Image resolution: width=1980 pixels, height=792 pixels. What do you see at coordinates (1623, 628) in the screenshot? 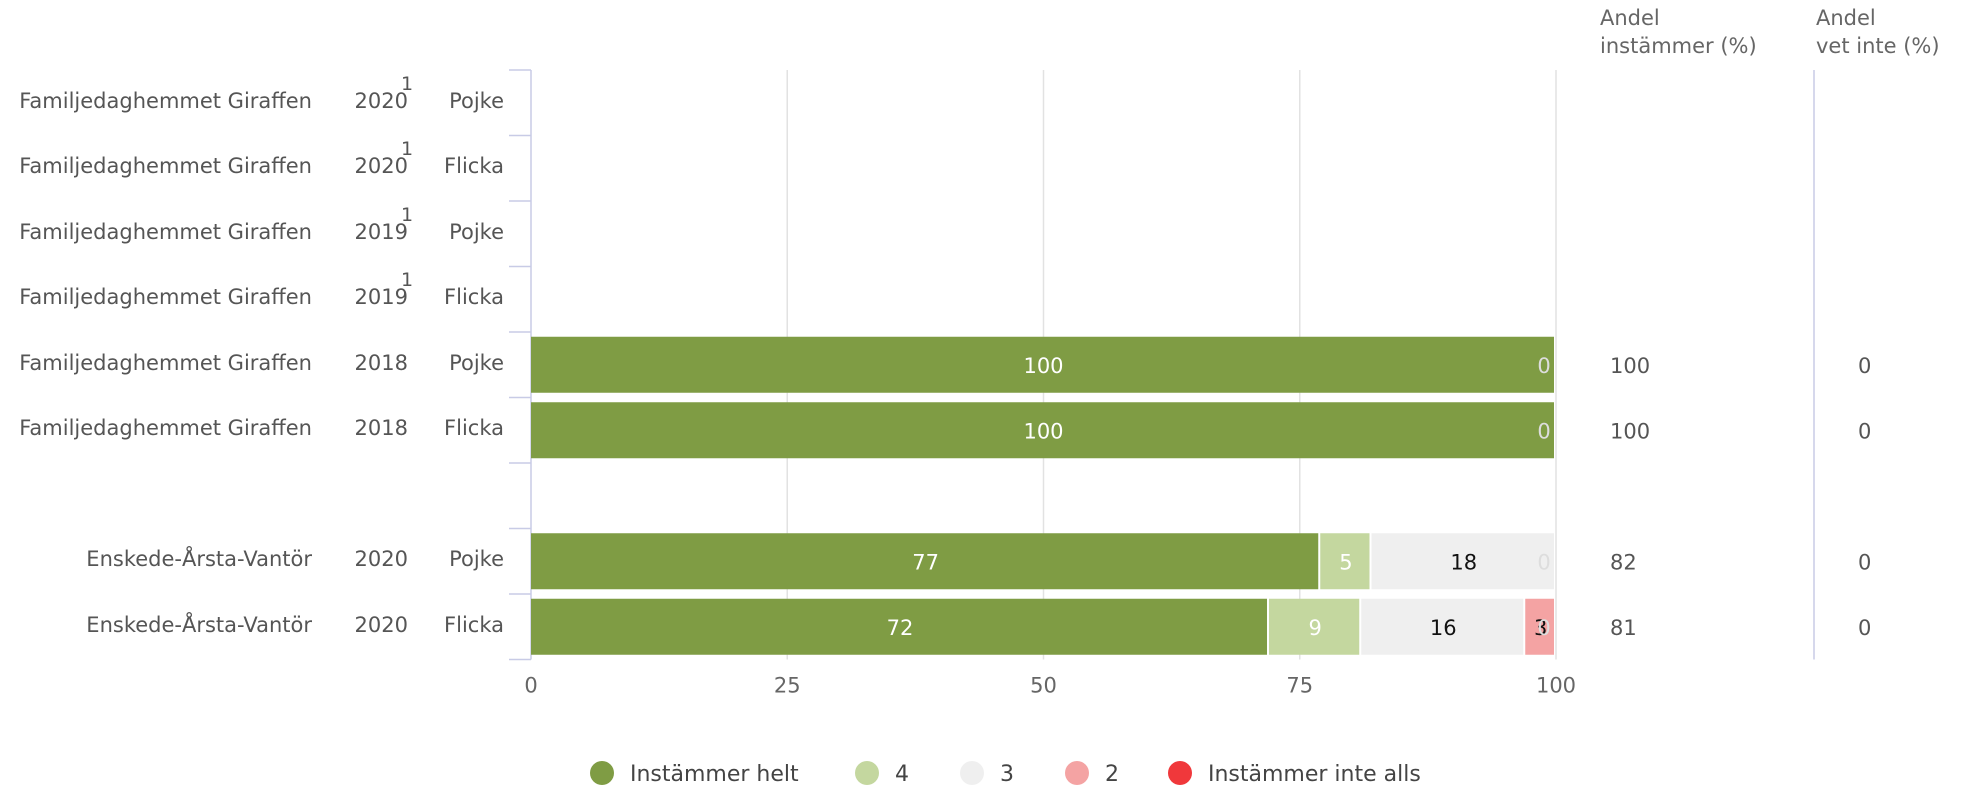
I see `agree-percent-value: 81` at bounding box center [1623, 628].